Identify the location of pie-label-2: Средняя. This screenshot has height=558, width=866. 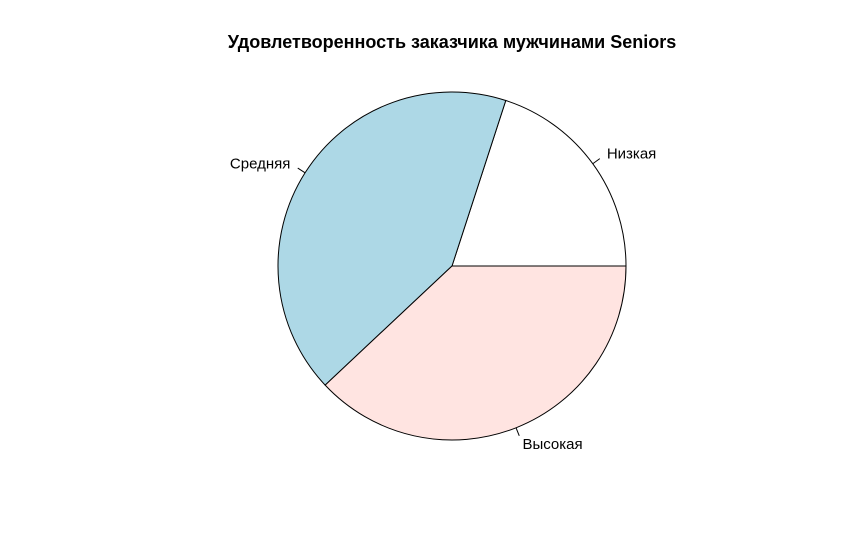
(260, 163).